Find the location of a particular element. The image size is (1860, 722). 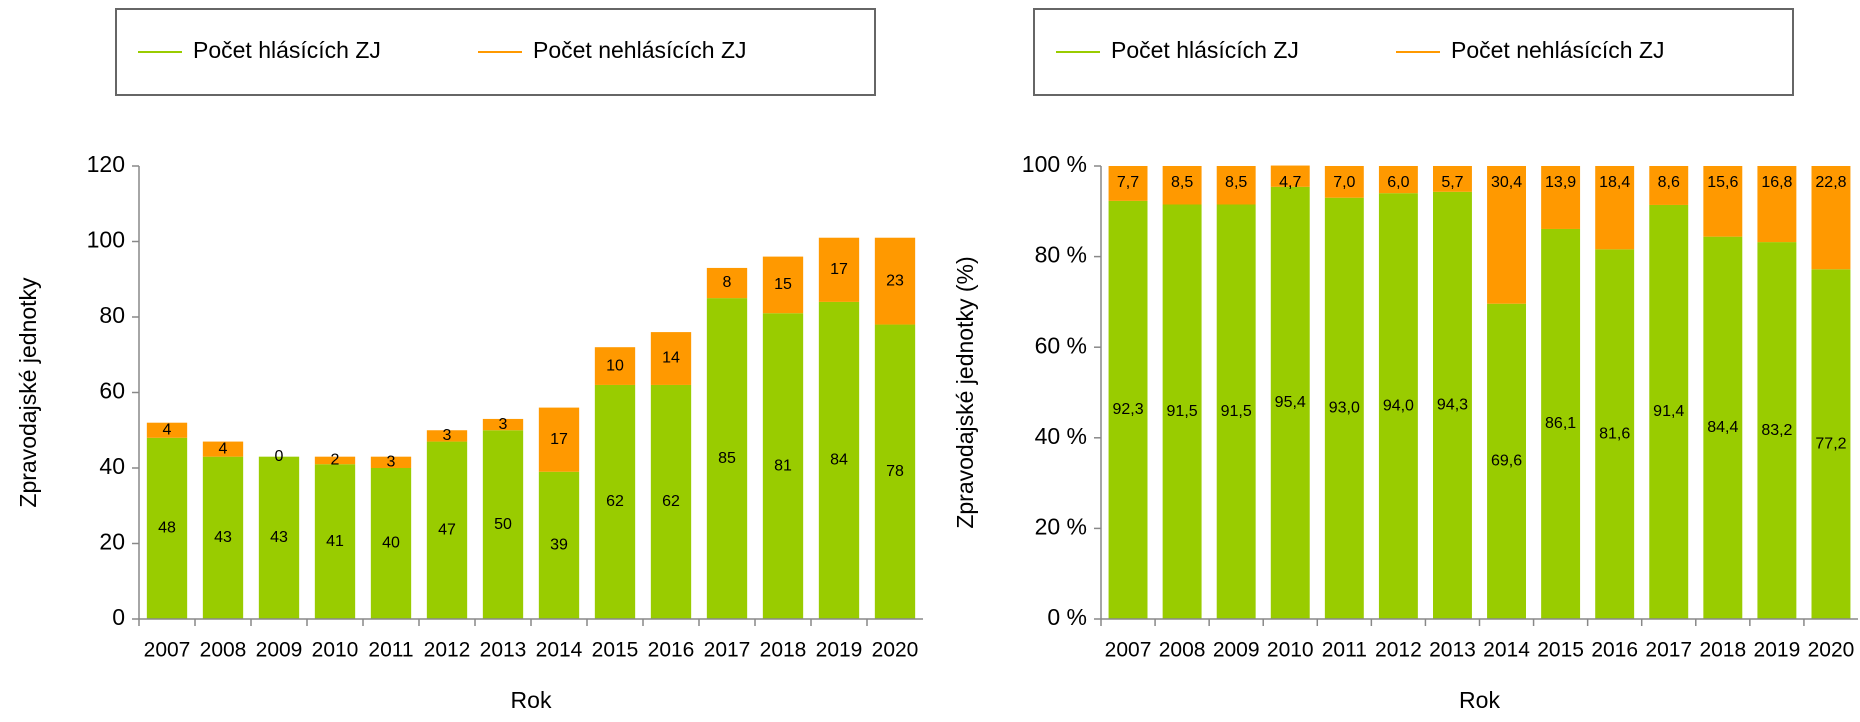

data-label: 92,3 is located at coordinates (1127, 409).